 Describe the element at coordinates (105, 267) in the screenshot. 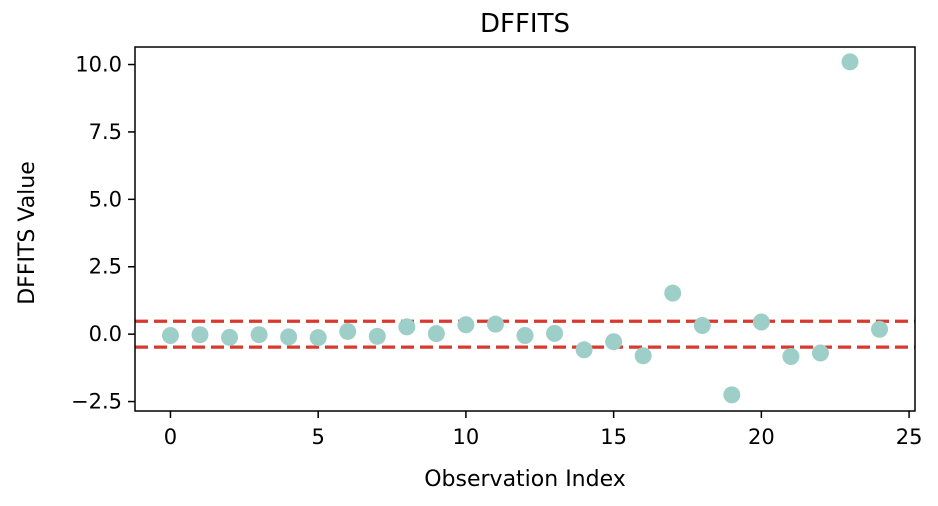

I see `y-tick-label: 2.5` at that location.